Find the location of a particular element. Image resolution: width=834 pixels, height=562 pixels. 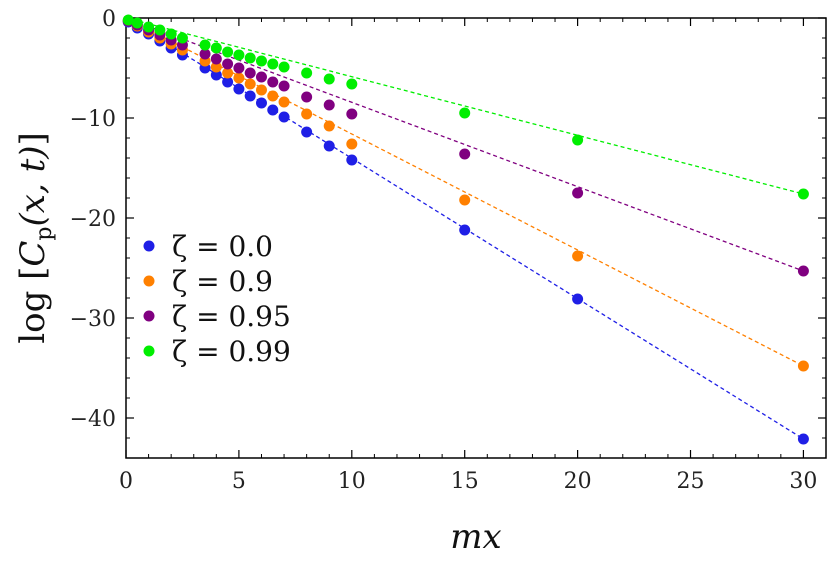

svg-text: log [Cp(x, t)] is located at coordinates (35, 238).